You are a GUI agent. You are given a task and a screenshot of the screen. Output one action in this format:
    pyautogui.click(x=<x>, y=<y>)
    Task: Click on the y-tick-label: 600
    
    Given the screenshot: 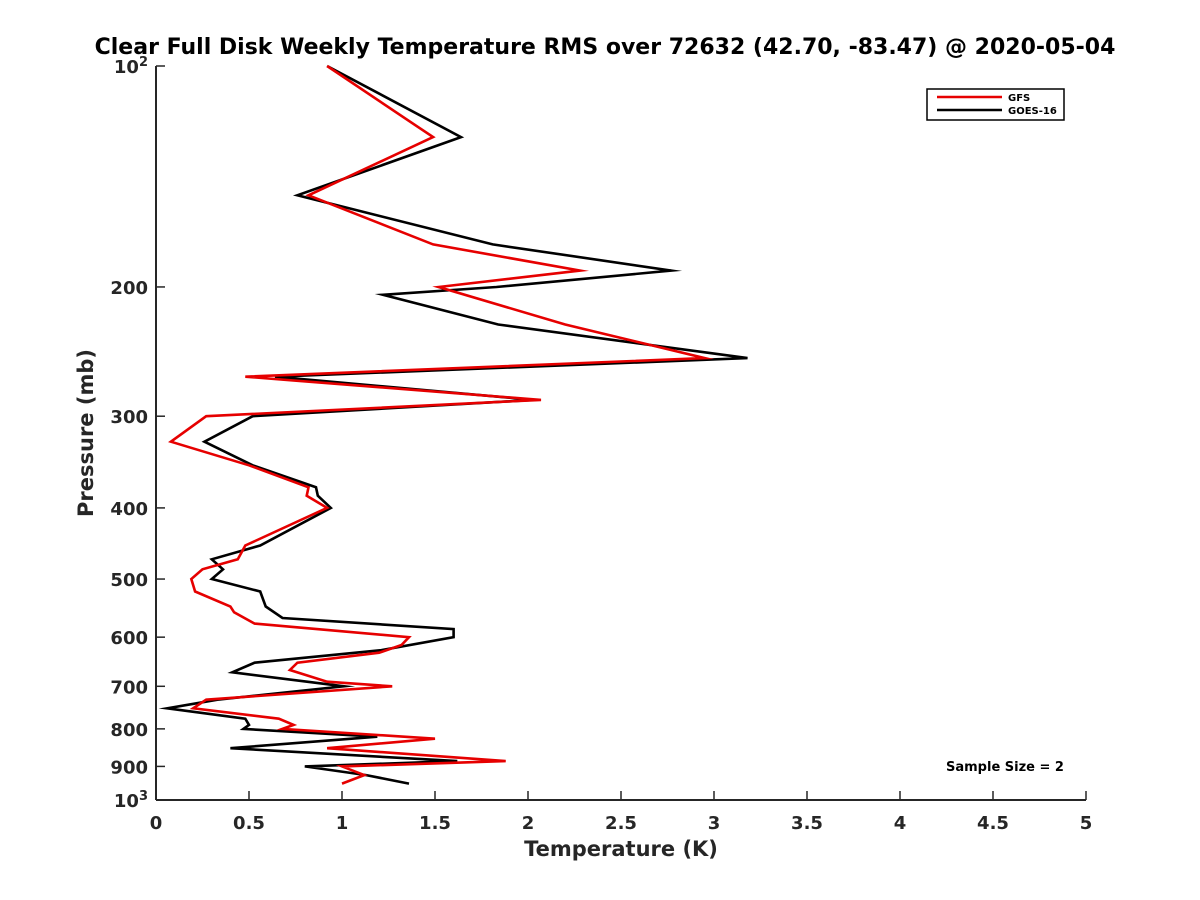 What is the action you would take?
    pyautogui.click(x=129, y=638)
    